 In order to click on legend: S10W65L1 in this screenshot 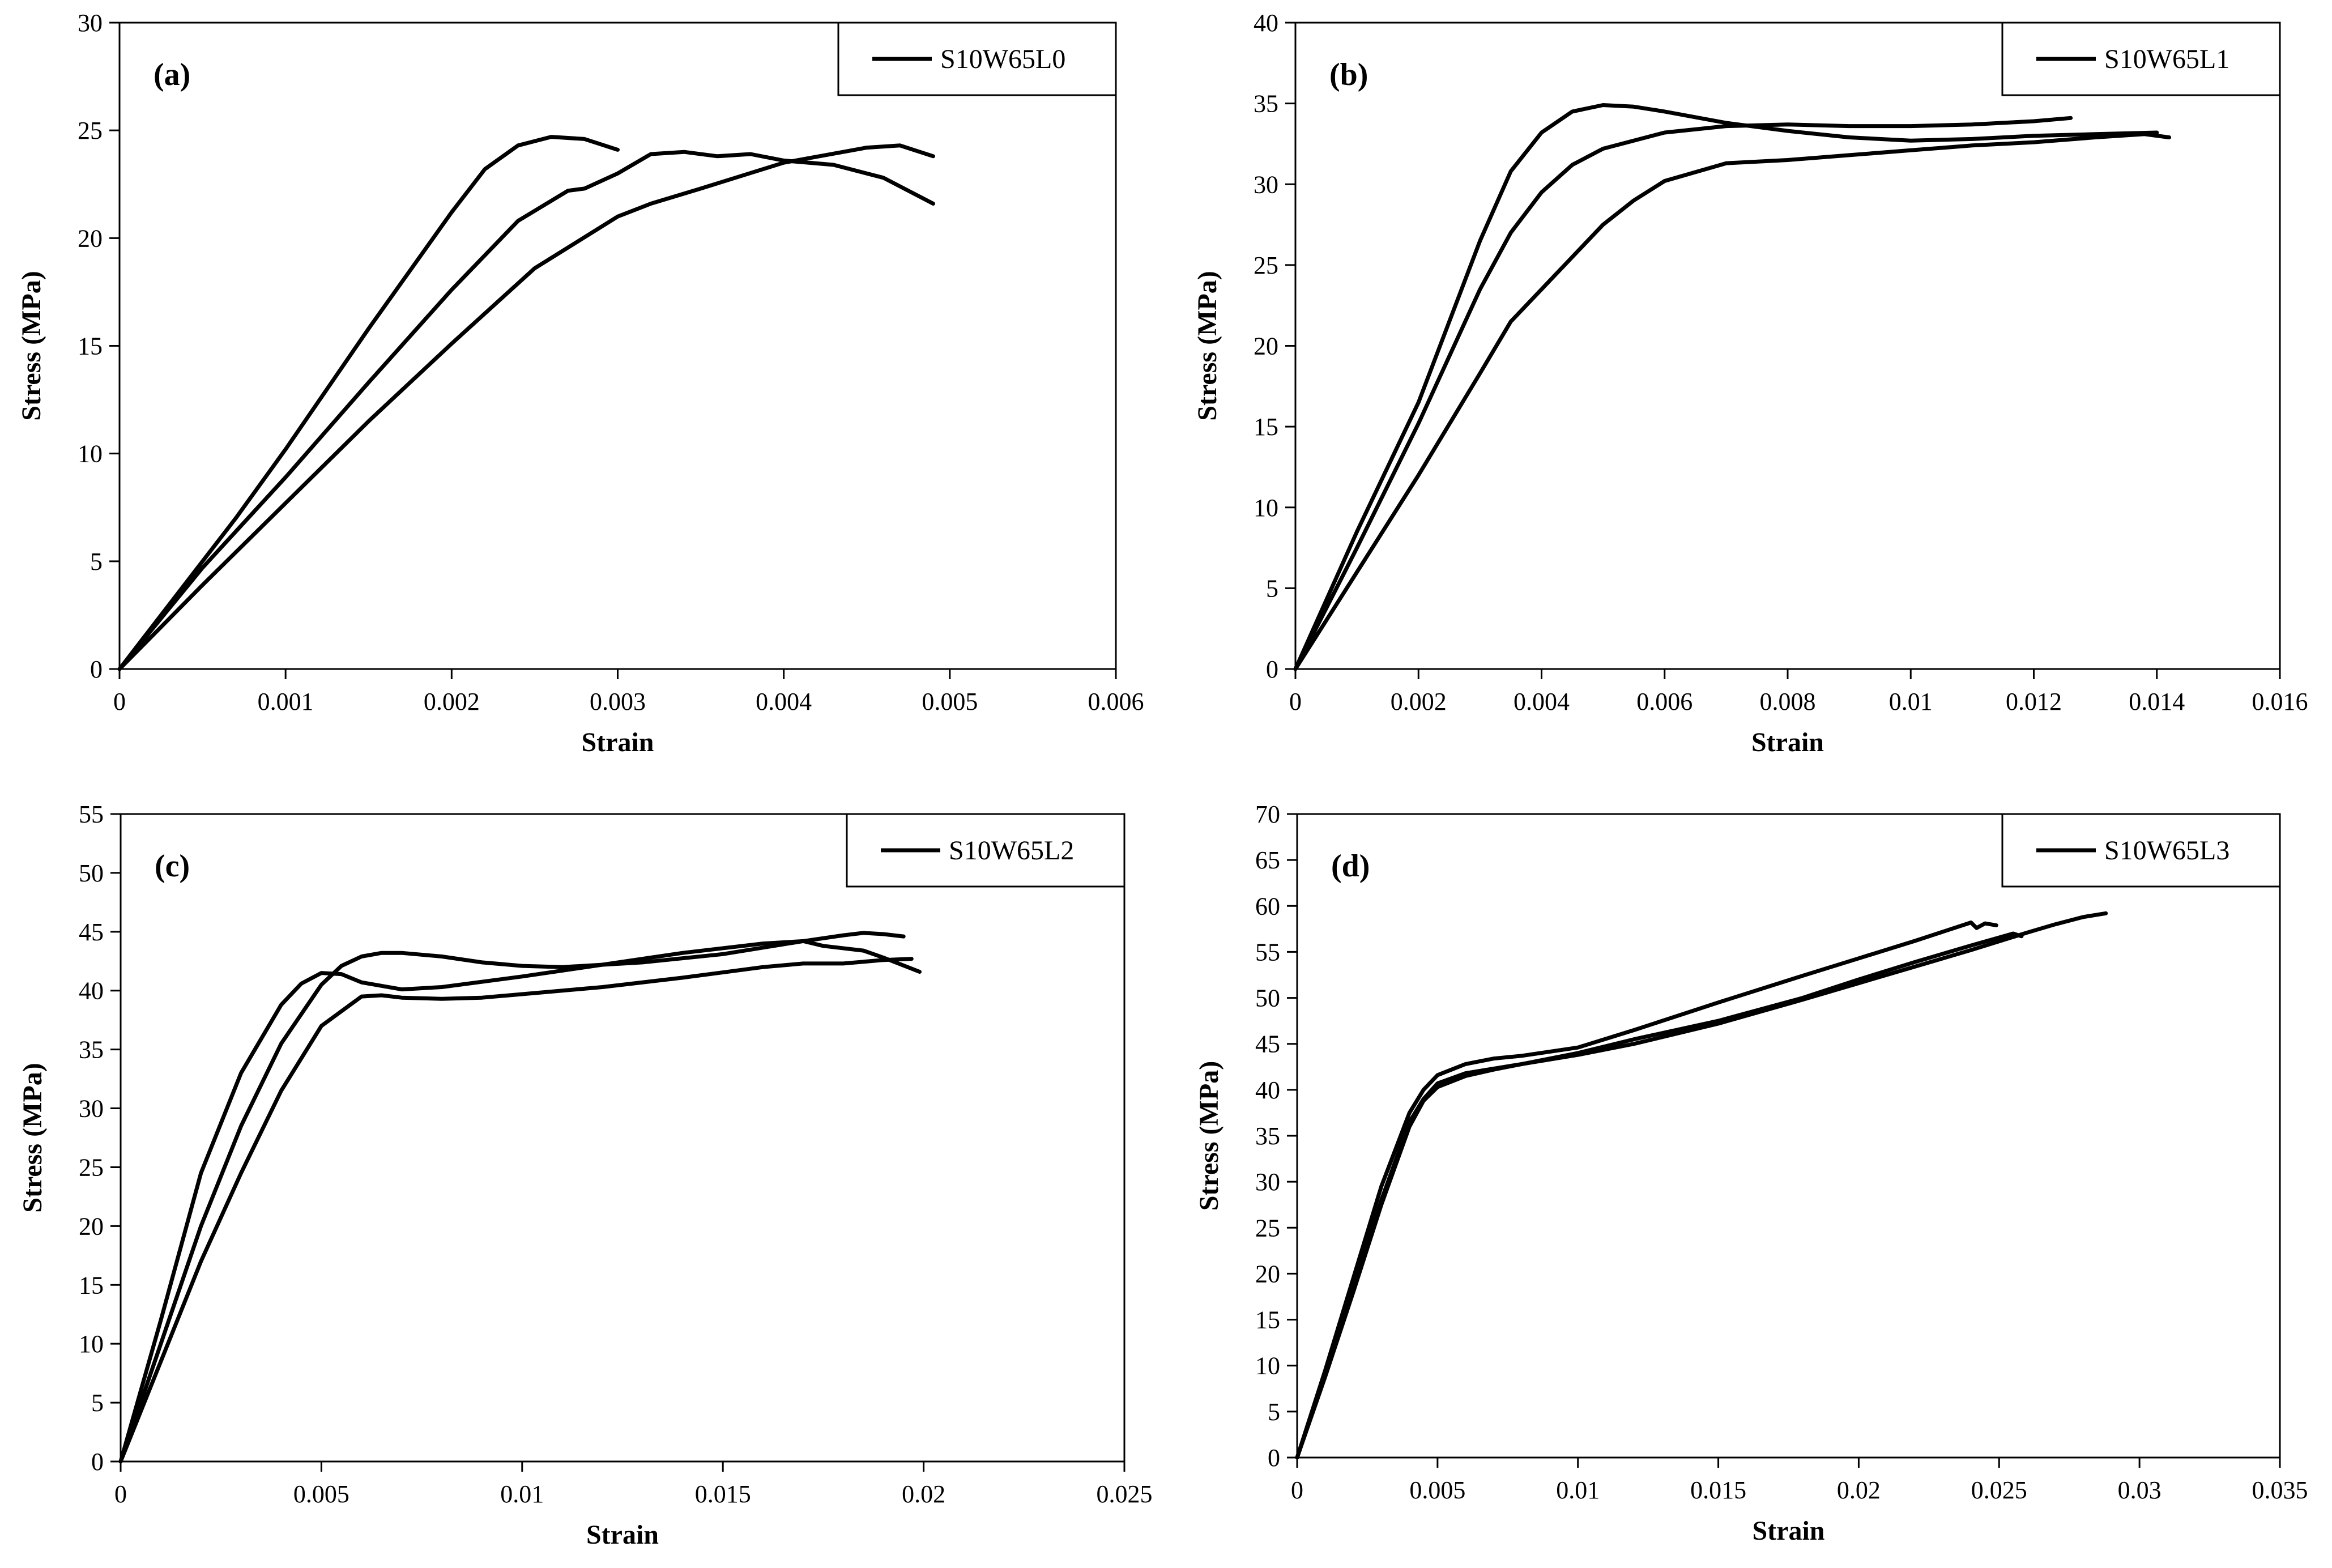, I will do `click(2141, 59)`.